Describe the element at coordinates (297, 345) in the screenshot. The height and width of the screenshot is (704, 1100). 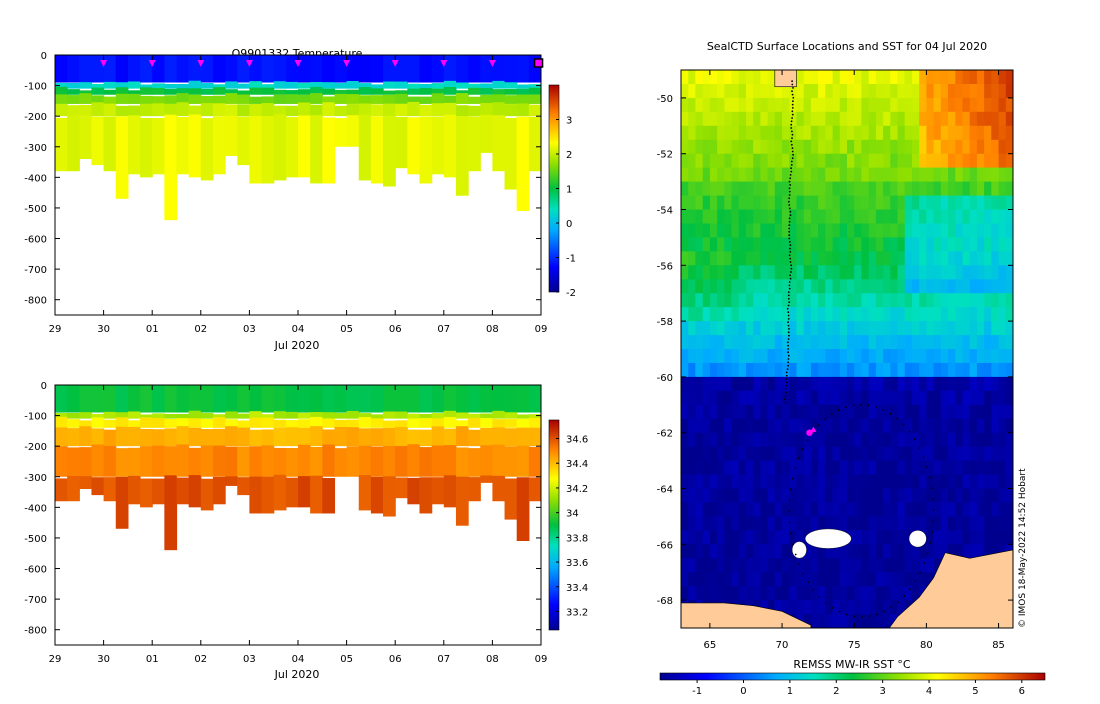
I see `temperature-x-label: Jul 2020` at that location.